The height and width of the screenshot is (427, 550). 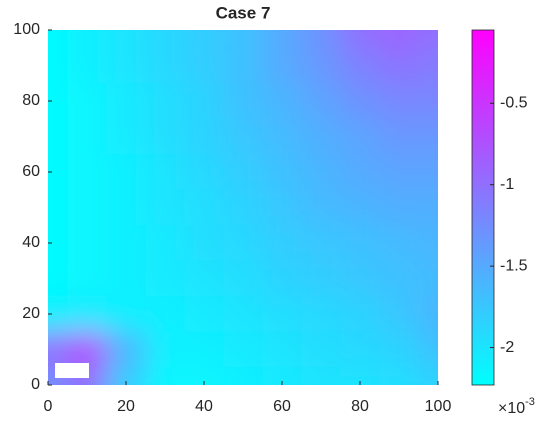 I want to click on x-tick-label: 20, so click(x=126, y=406).